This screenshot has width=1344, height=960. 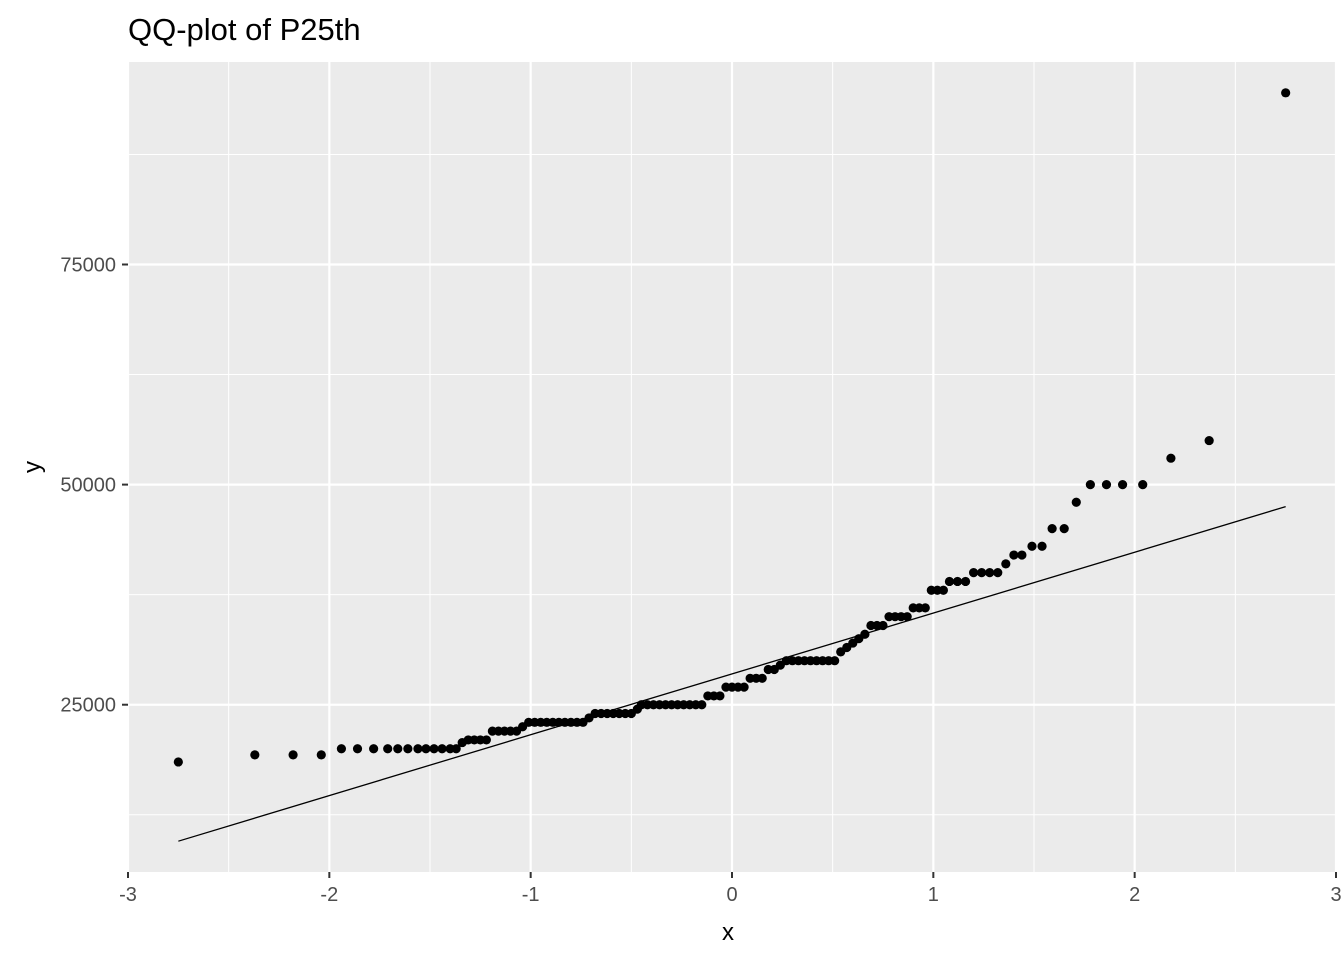 I want to click on x-axis-ticks: -3 -2 -1 0 1 2 3, so click(x=730, y=889).